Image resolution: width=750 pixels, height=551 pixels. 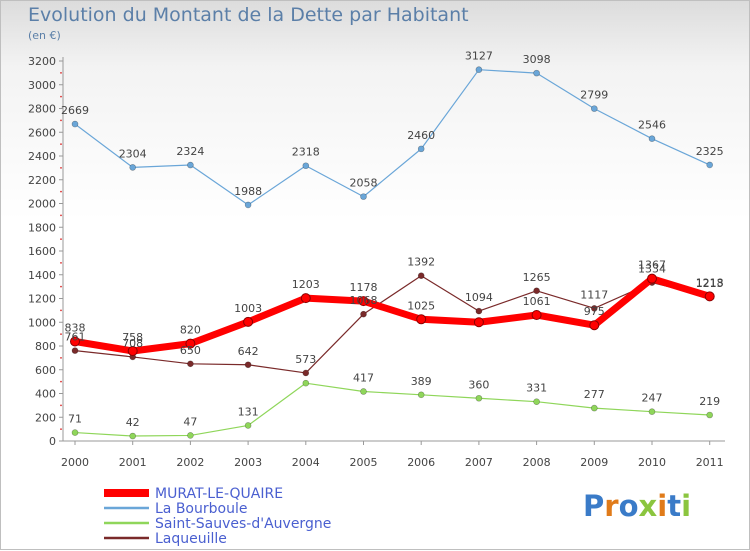 I want to click on data-label: 838, so click(x=75, y=327).